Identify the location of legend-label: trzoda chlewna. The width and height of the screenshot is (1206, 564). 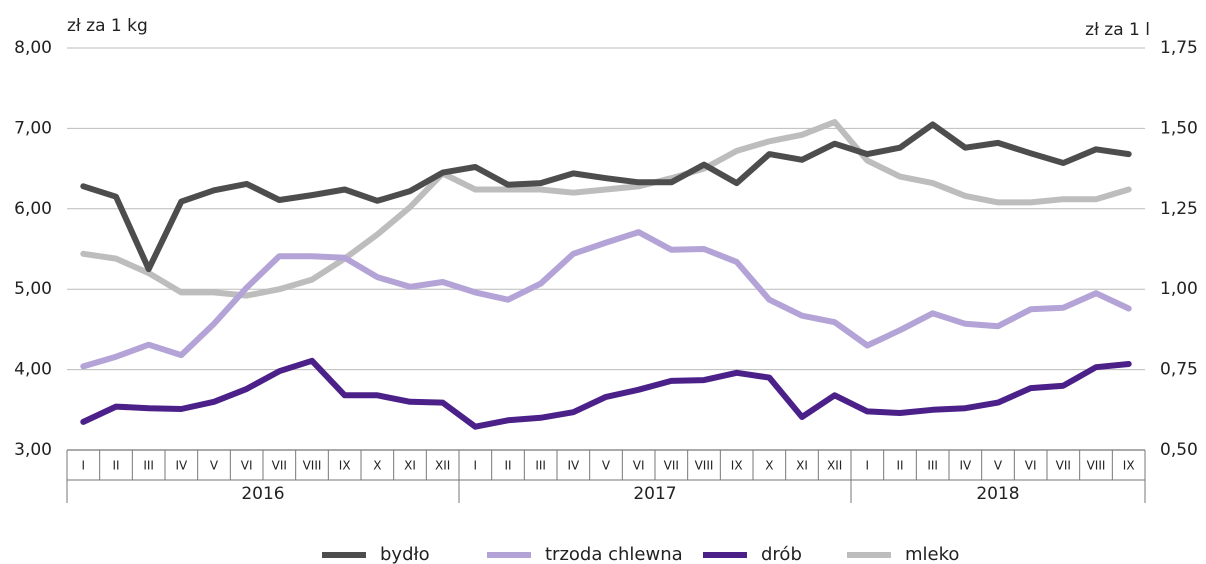
(614, 554).